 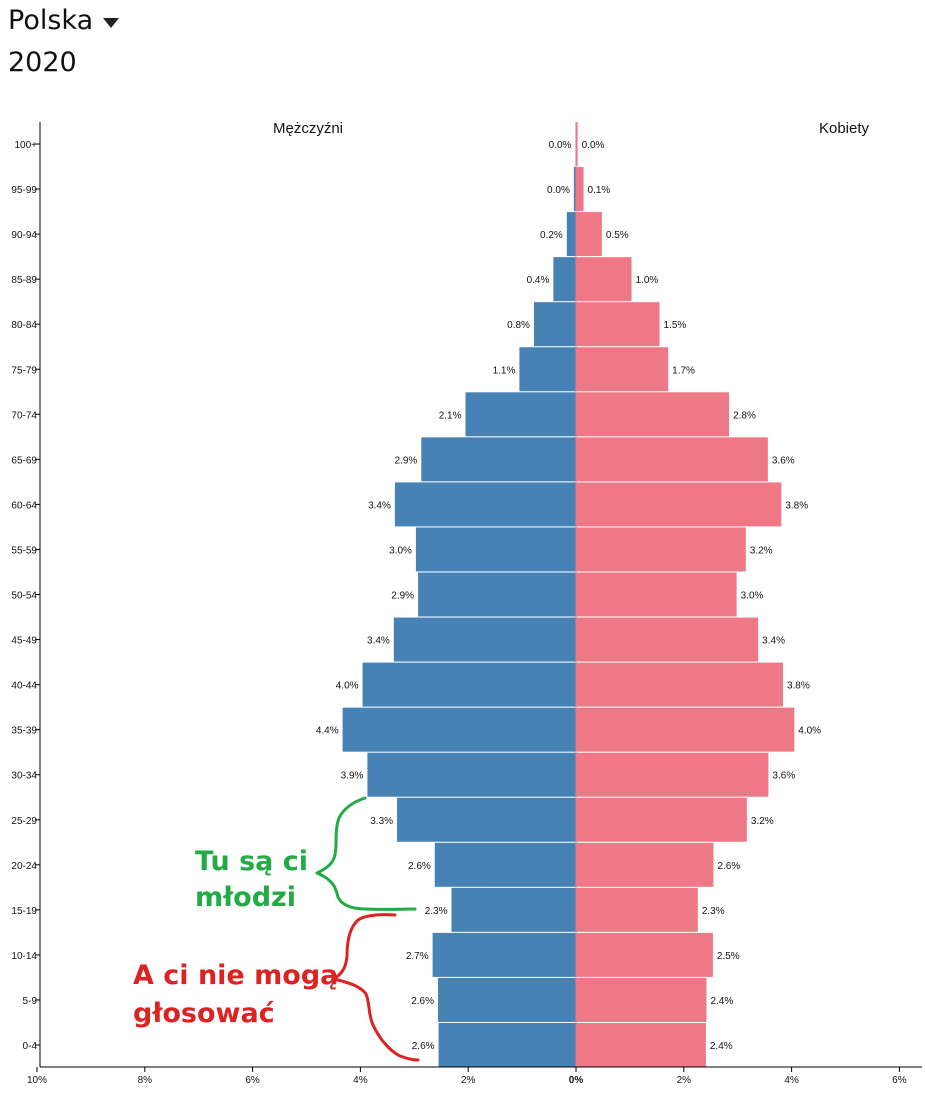 I want to click on country-selector: Polska, so click(x=64, y=21).